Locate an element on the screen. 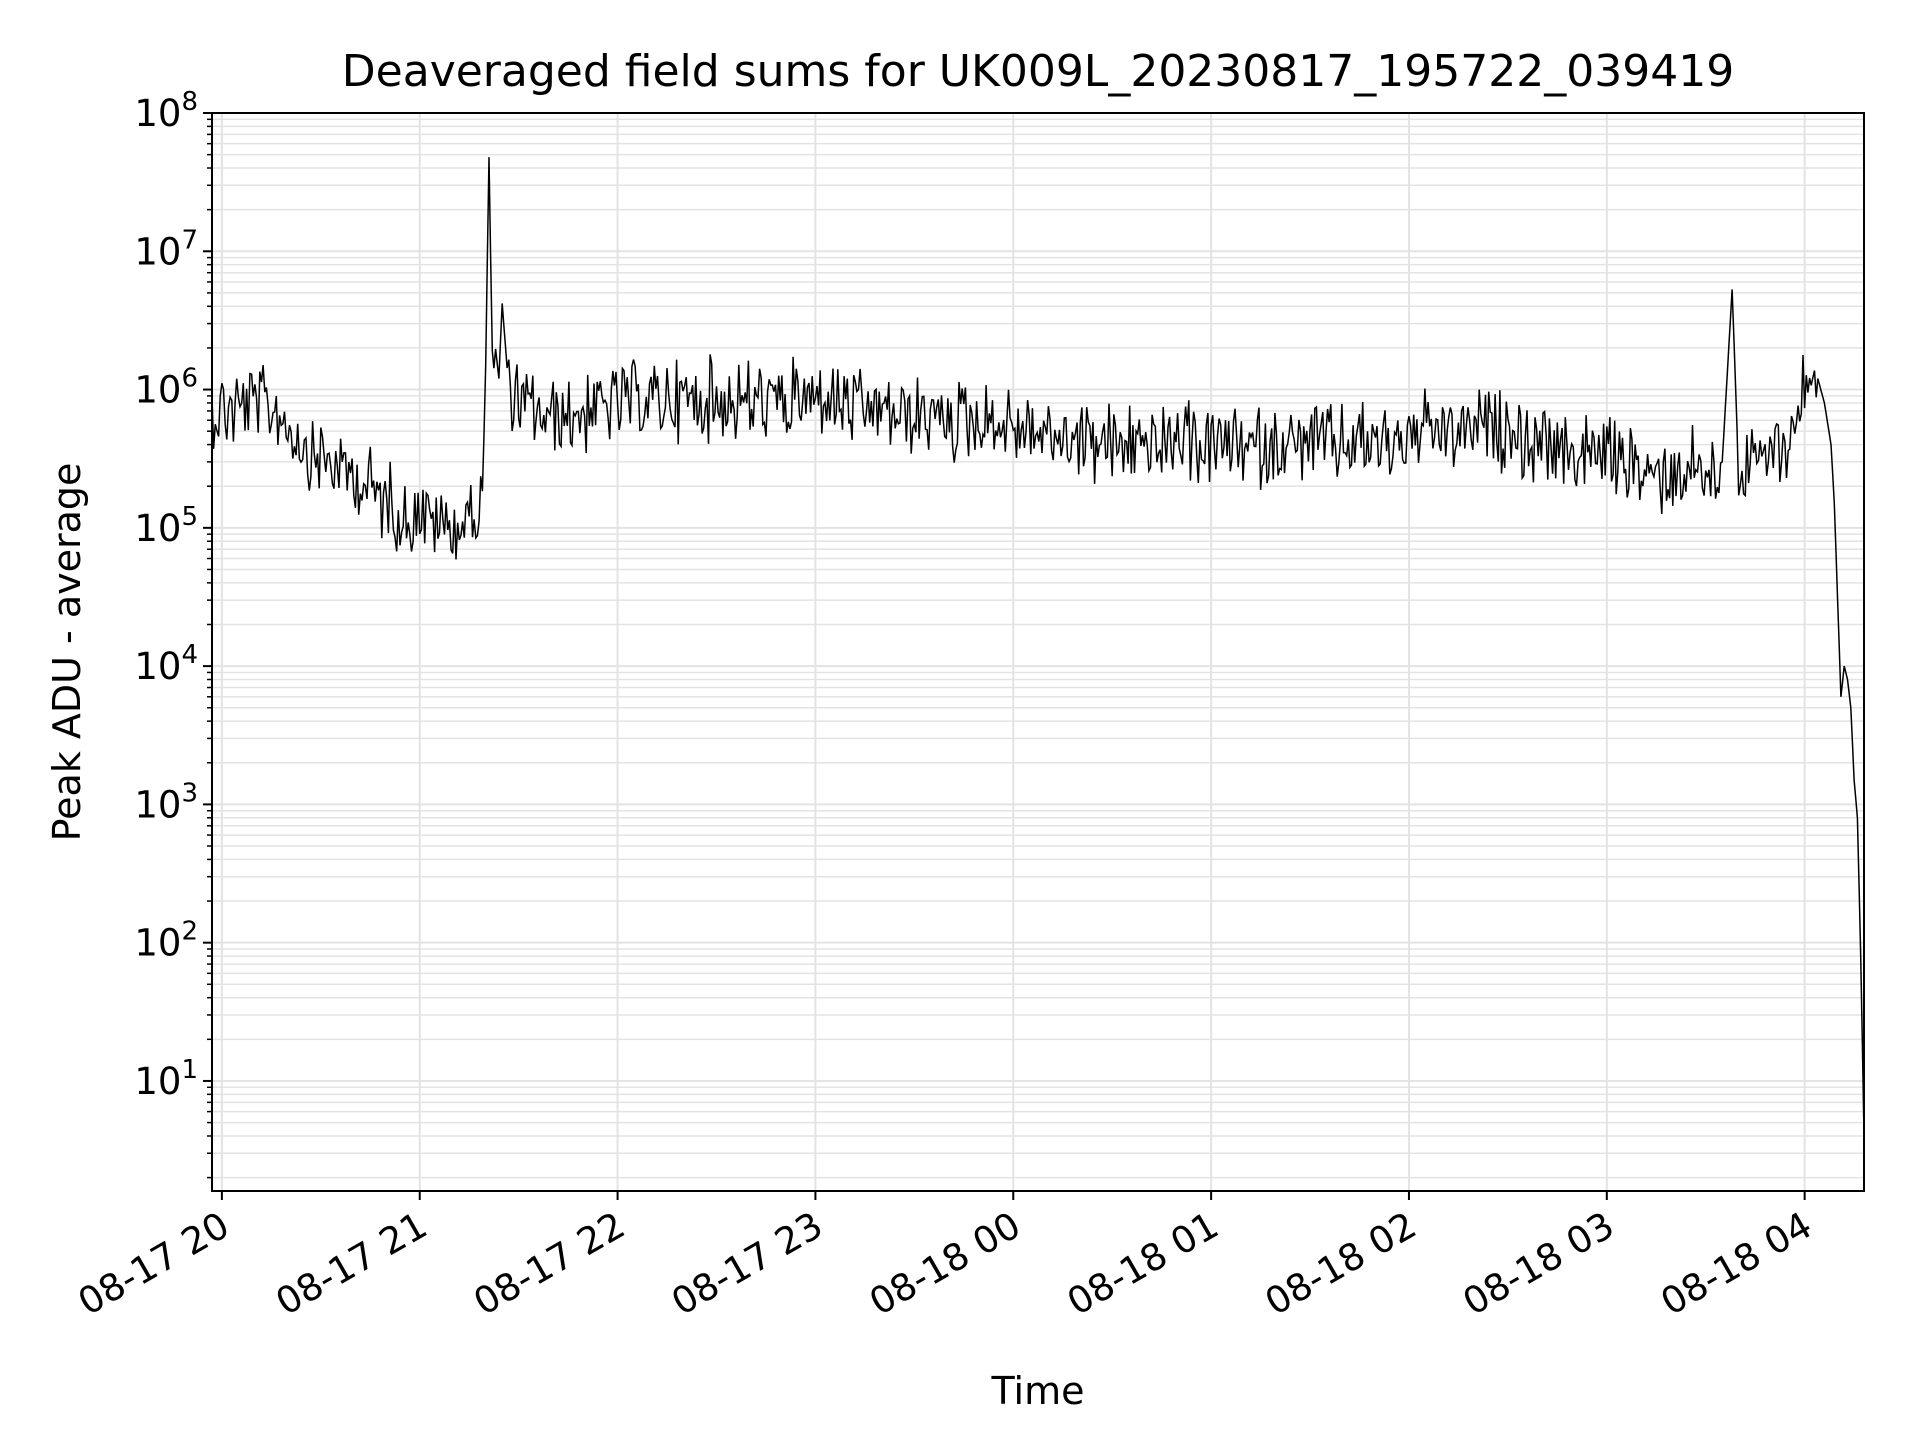 The image size is (1920, 1440). y-tick-label: 103 is located at coordinates (166, 802).